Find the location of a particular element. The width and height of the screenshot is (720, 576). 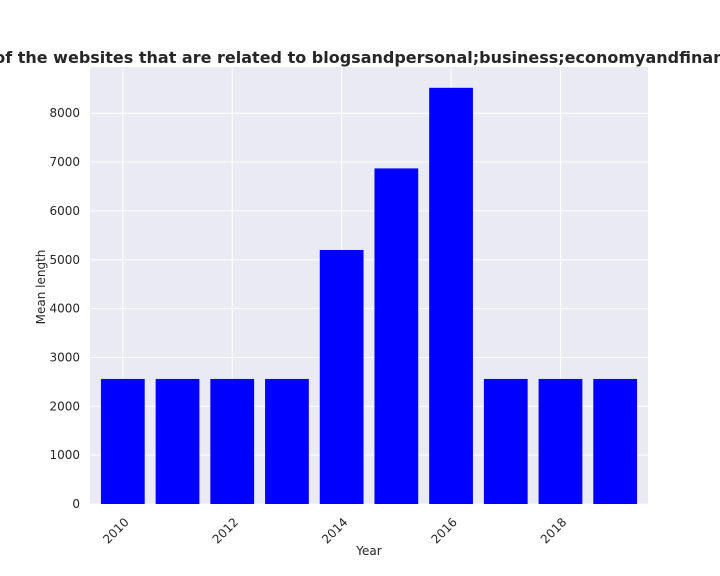

y-tick-label: 6000 is located at coordinates (64, 211).